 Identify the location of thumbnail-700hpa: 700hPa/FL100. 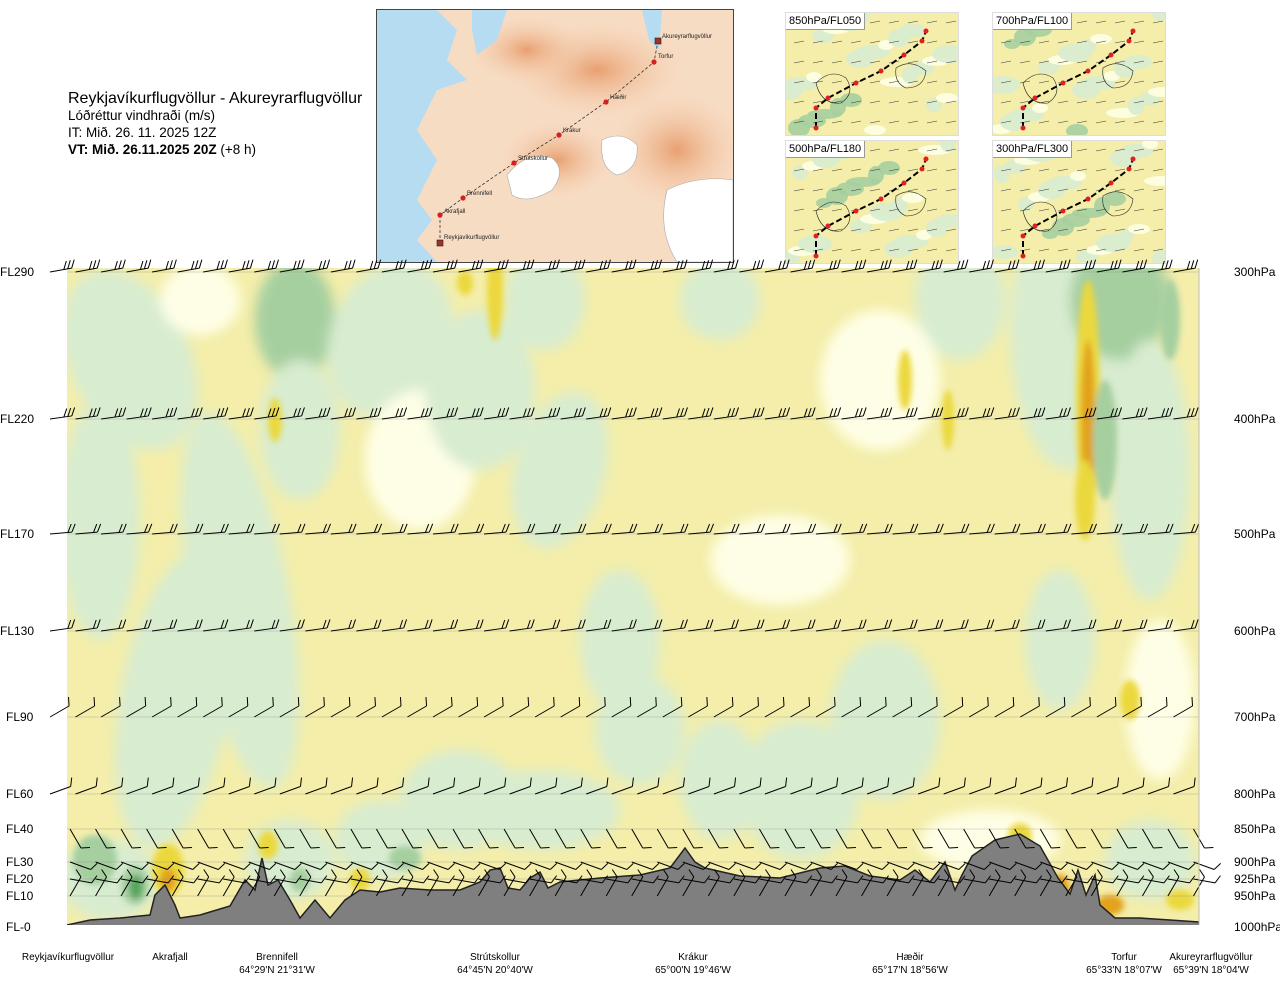
(1079, 74).